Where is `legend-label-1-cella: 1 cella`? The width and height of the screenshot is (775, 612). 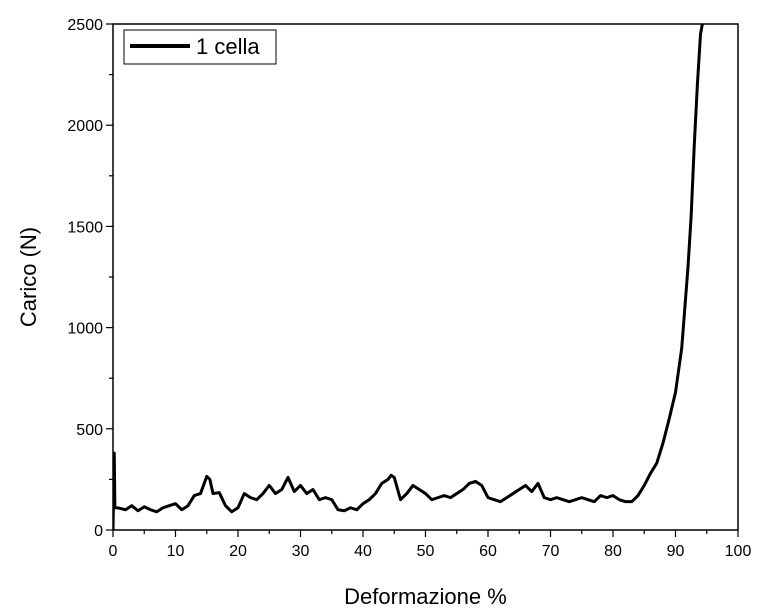 legend-label-1-cella: 1 cella is located at coordinates (228, 46).